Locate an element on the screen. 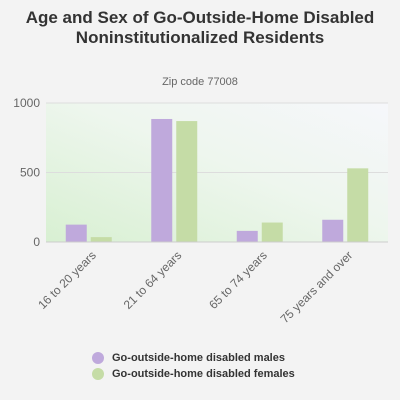 Image resolution: width=400 pixels, height=400 pixels. legend-label-males: Go-outside-home disabled males is located at coordinates (198, 358).